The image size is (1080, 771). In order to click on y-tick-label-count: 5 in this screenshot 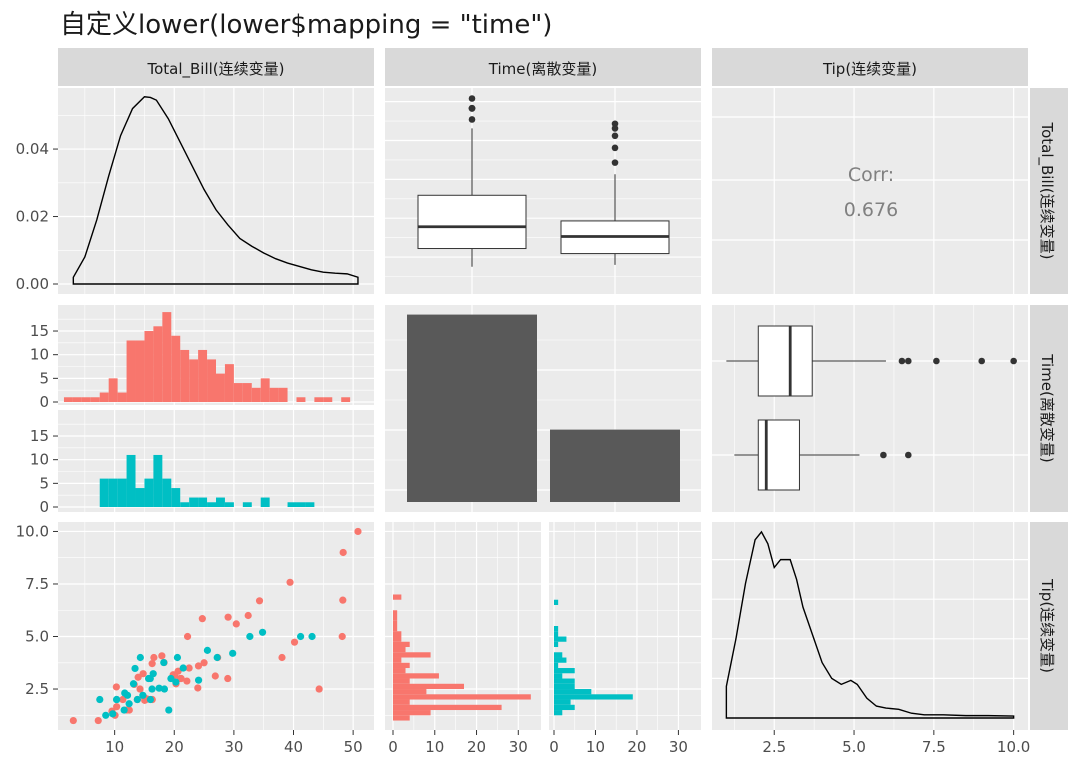, I will do `click(44, 378)`.